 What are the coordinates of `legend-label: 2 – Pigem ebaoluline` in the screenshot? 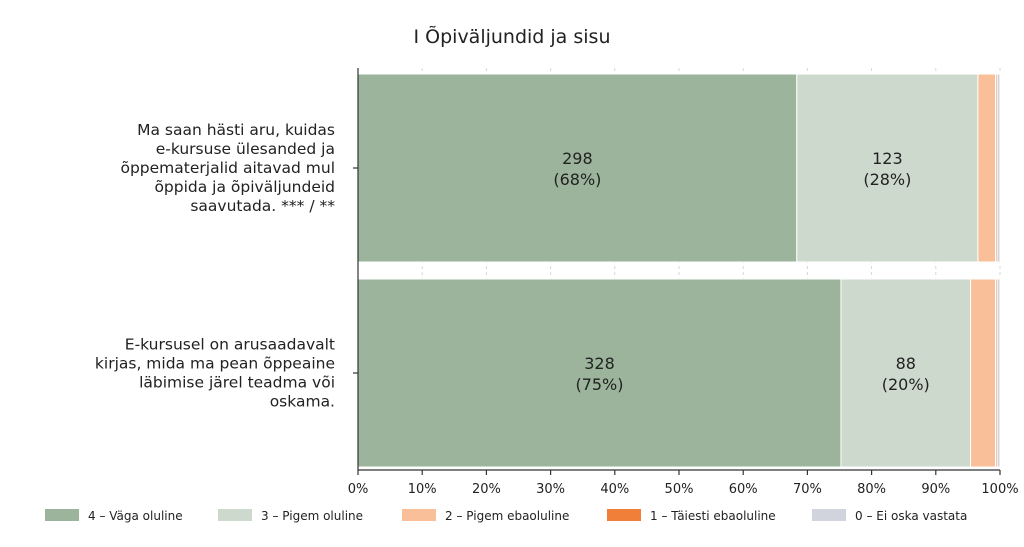 It's located at (507, 516).